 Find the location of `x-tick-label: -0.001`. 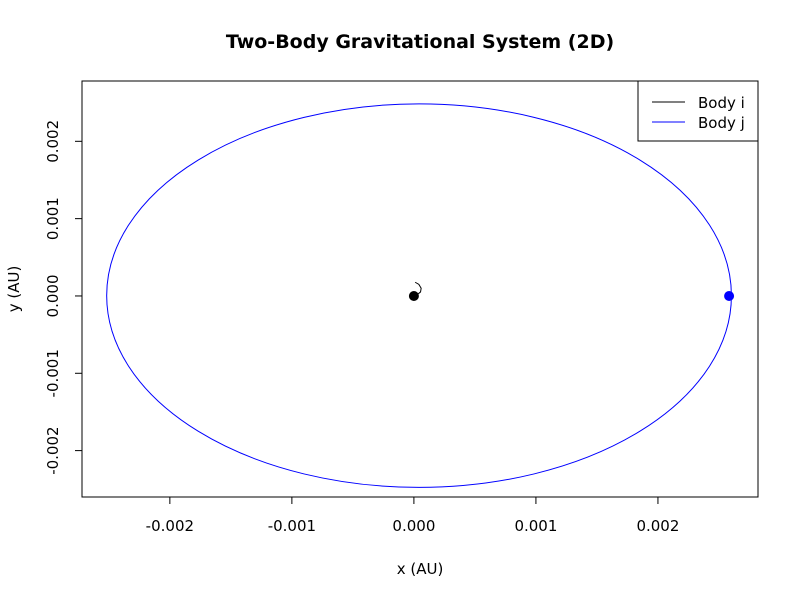

x-tick-label: -0.001 is located at coordinates (292, 526).